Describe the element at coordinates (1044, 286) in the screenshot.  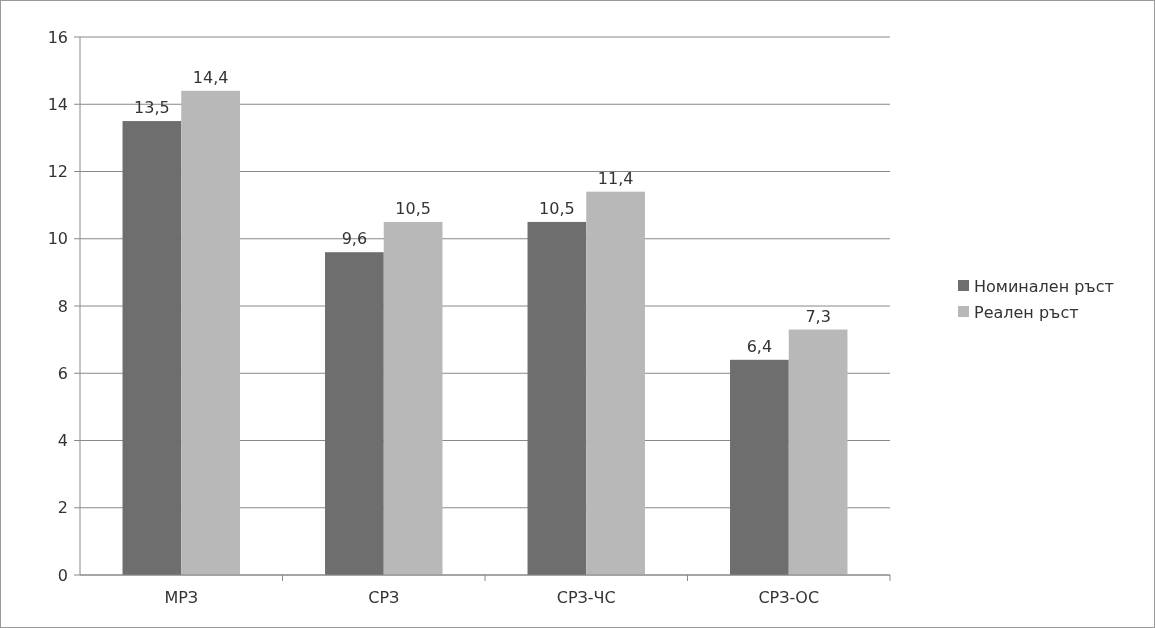
I see `legend-label: Номинален ръст` at that location.